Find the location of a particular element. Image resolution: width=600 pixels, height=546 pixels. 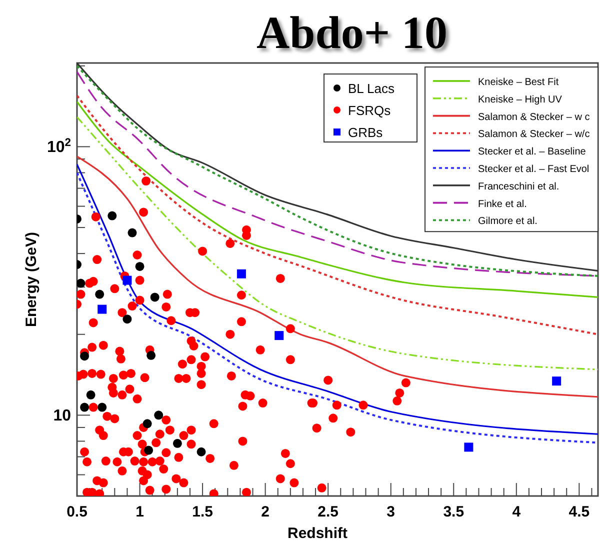

x-tick-label: 2 is located at coordinates (265, 512).